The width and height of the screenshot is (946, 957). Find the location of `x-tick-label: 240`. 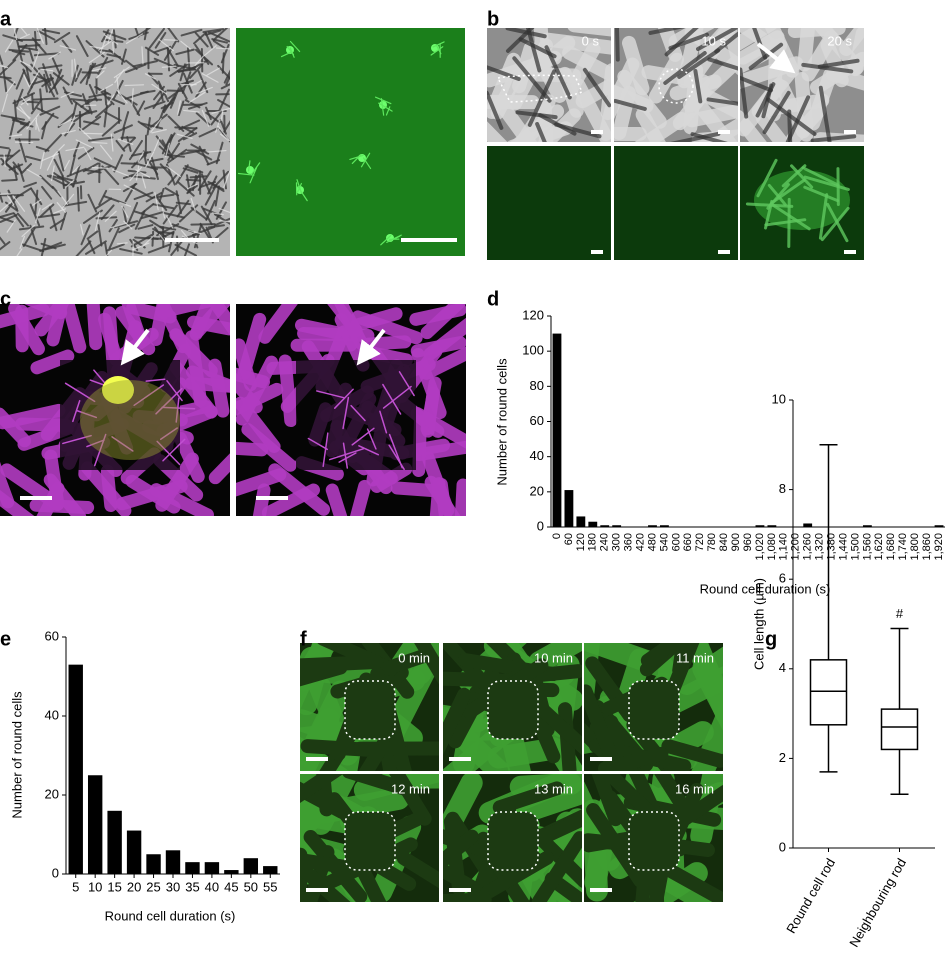

x-tick-label: 240 is located at coordinates (605, 542).